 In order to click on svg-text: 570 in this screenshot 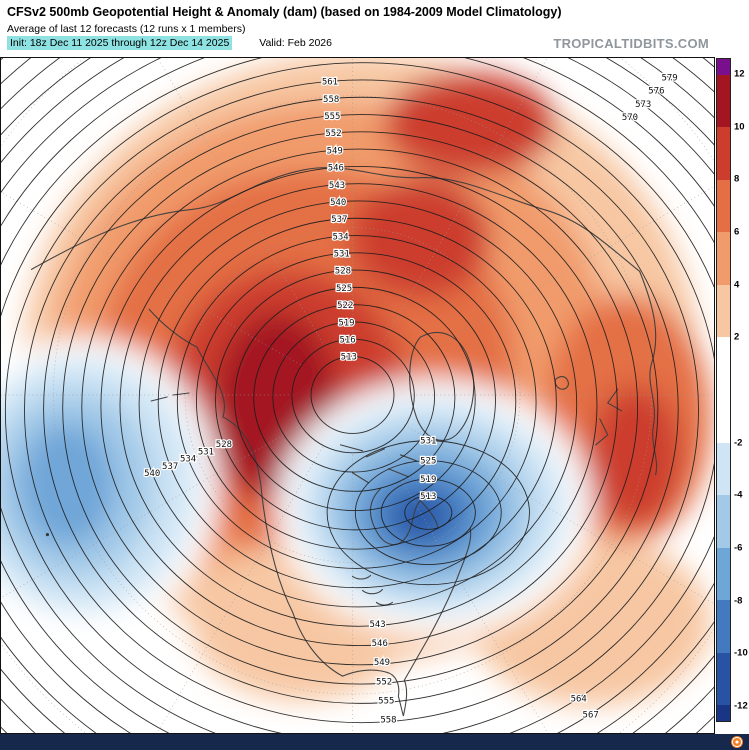, I will do `click(630, 118)`.